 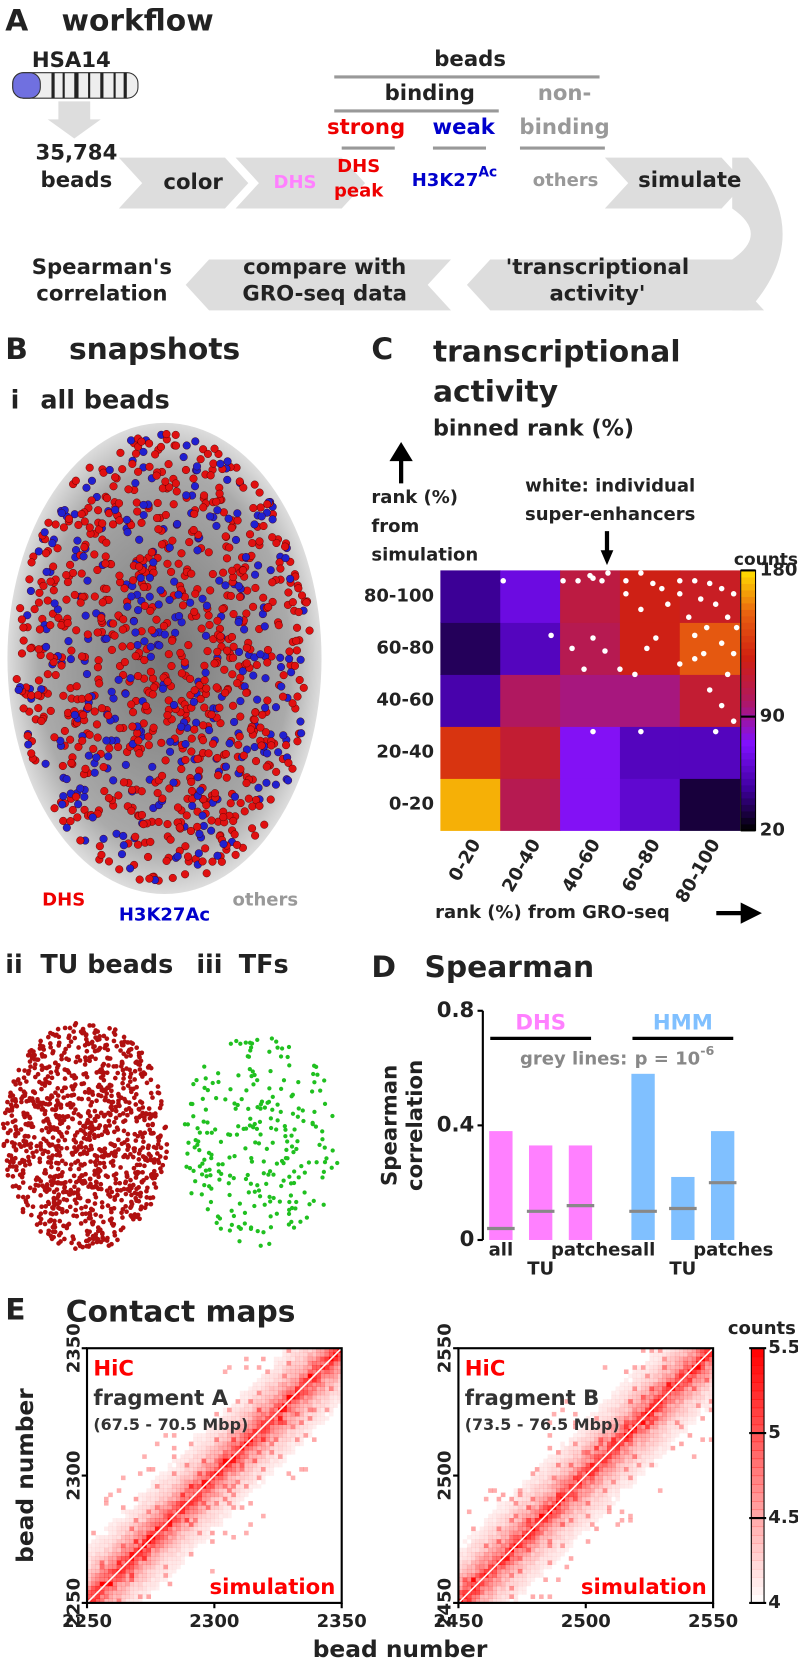 I want to click on colorbar-segment, so click(x=748, y=821).